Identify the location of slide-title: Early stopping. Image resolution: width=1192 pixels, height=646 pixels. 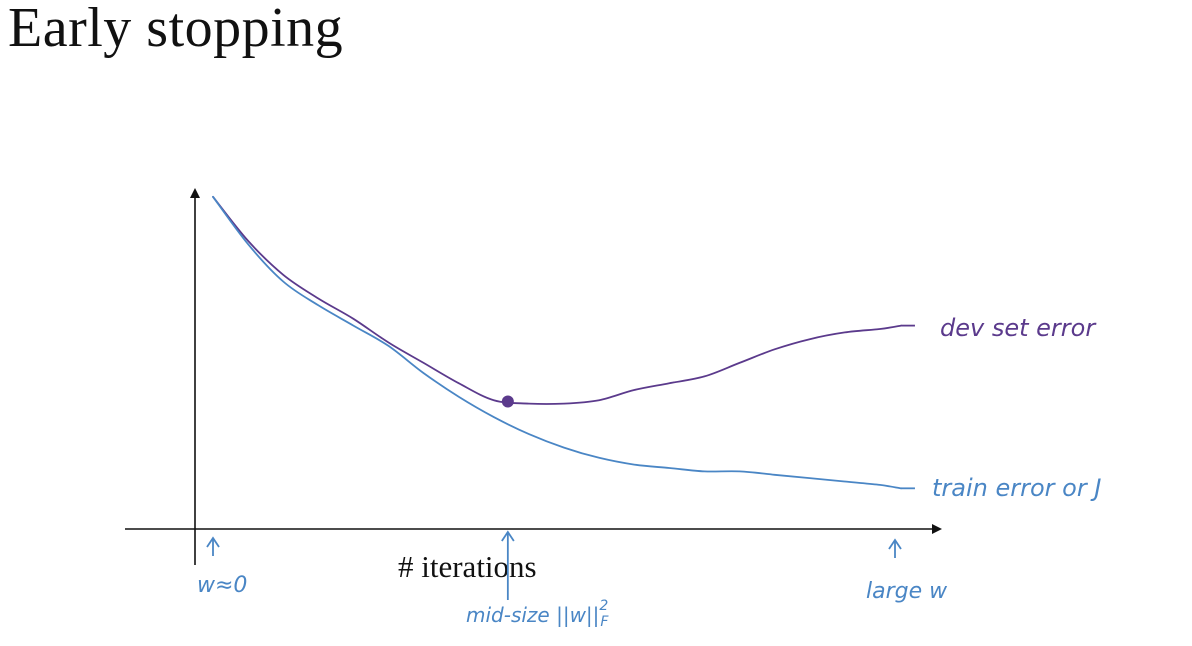
(176, 29).